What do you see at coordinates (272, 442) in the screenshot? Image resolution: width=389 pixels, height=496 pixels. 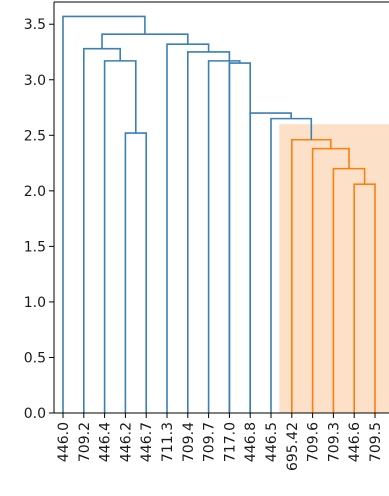 I see `x-tick-label: 446.5` at bounding box center [272, 442].